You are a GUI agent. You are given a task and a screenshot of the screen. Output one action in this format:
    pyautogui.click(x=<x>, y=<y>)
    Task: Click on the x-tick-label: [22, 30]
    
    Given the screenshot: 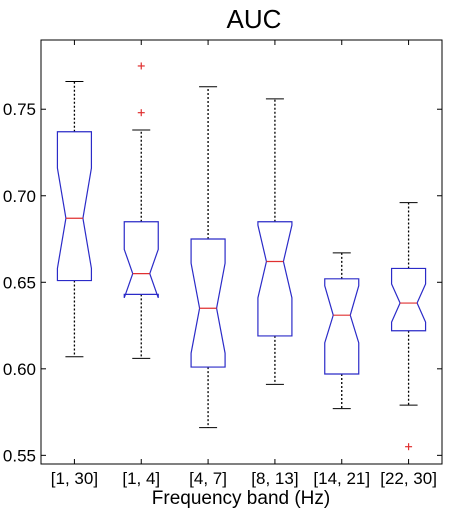 What is the action you would take?
    pyautogui.click(x=408, y=478)
    